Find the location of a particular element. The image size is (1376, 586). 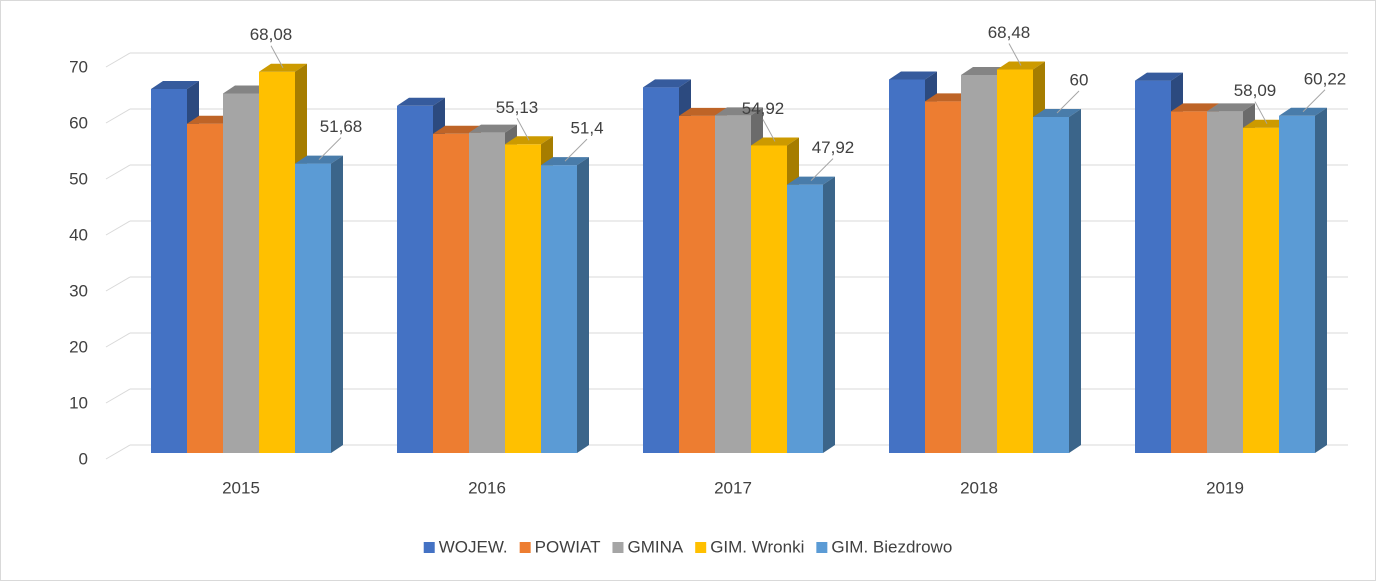

legend-label: GIM. Wronki is located at coordinates (757, 546).